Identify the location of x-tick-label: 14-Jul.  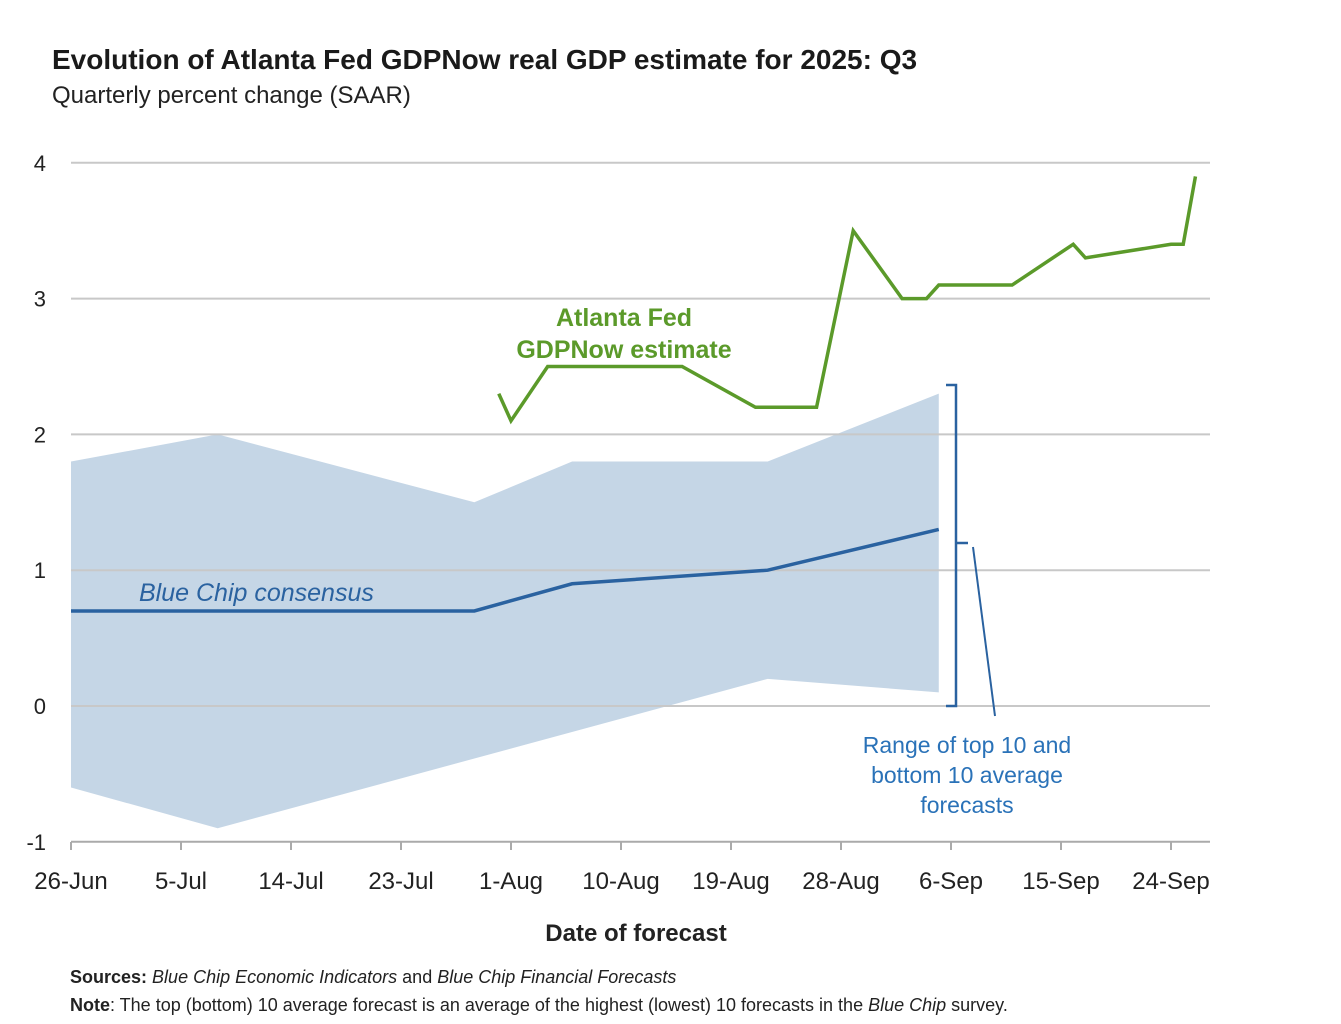
(290, 881).